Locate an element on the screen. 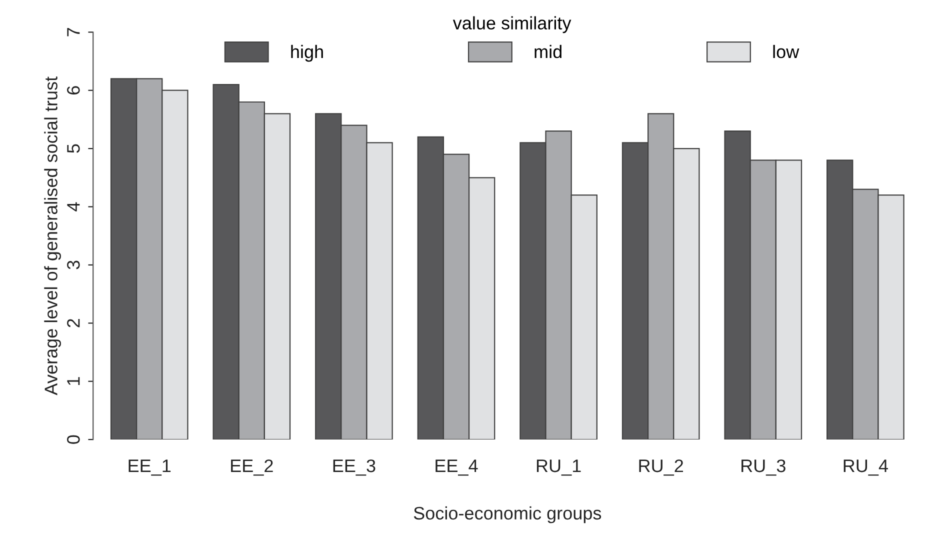 Image resolution: width=931 pixels, height=536 pixels. x-tick-label: RU_1 is located at coordinates (558, 468).